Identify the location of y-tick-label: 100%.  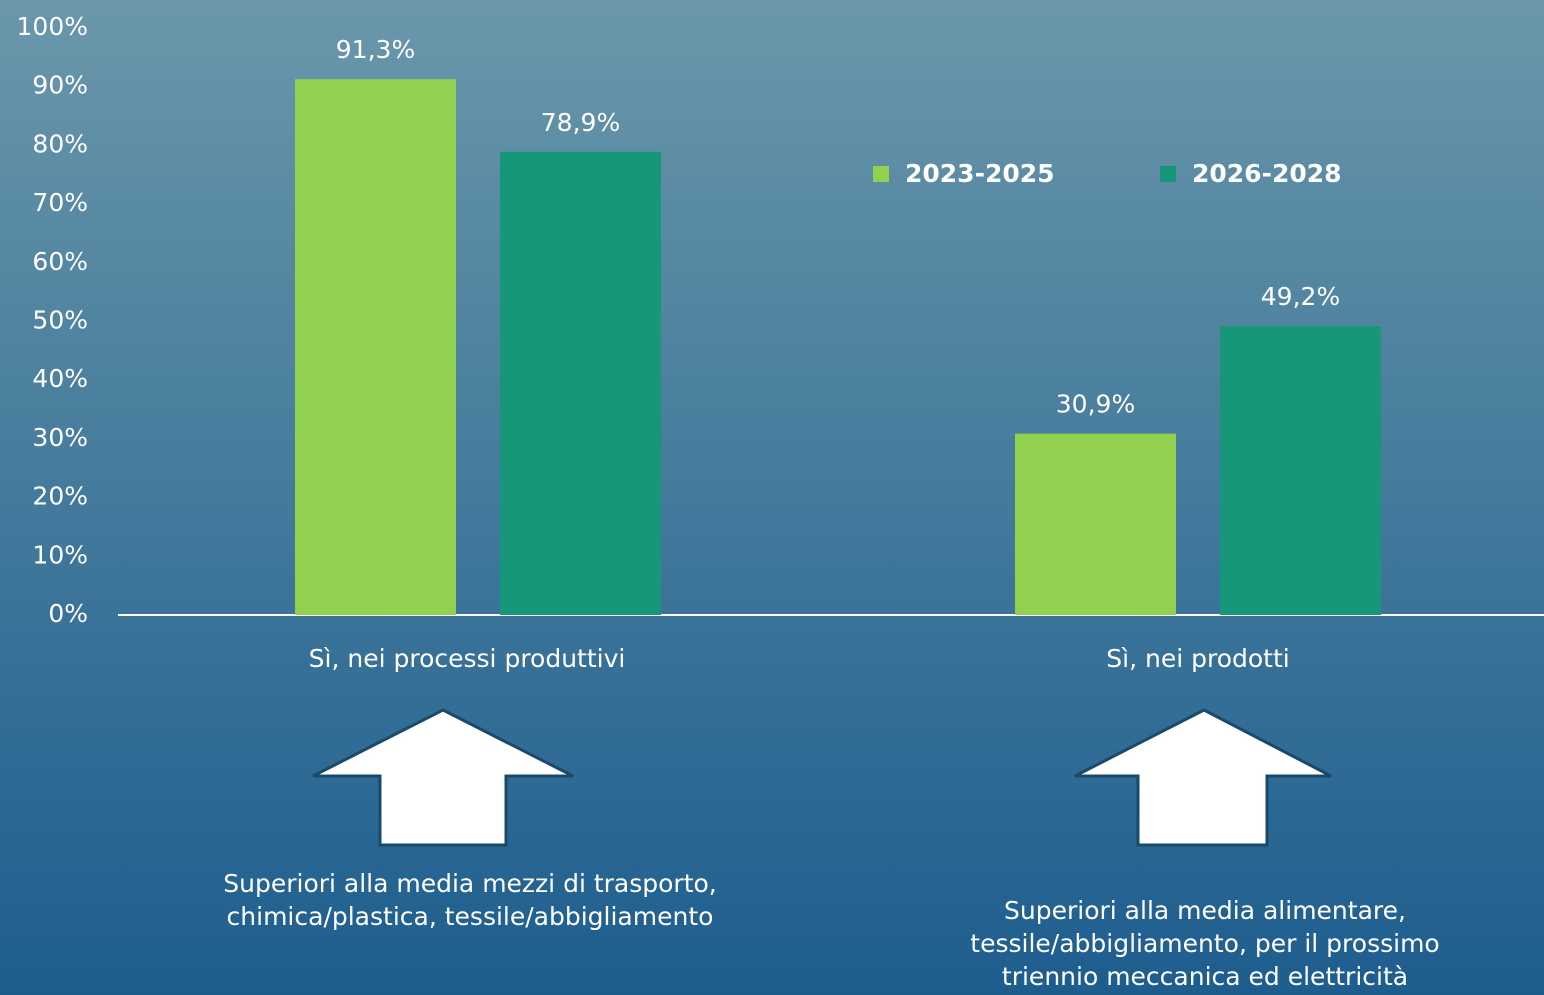
(52, 26).